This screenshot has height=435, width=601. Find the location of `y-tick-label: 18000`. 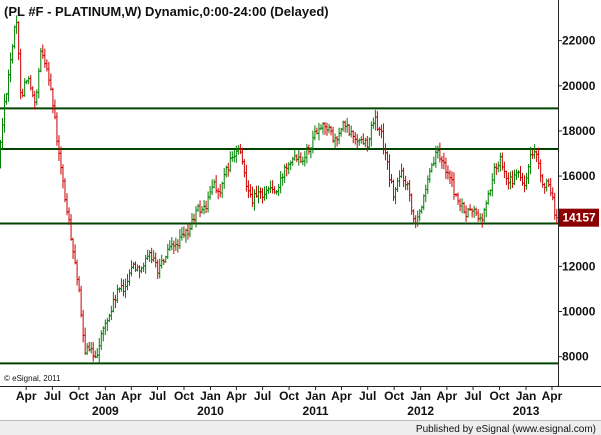

y-tick-label: 18000 is located at coordinates (579, 131).